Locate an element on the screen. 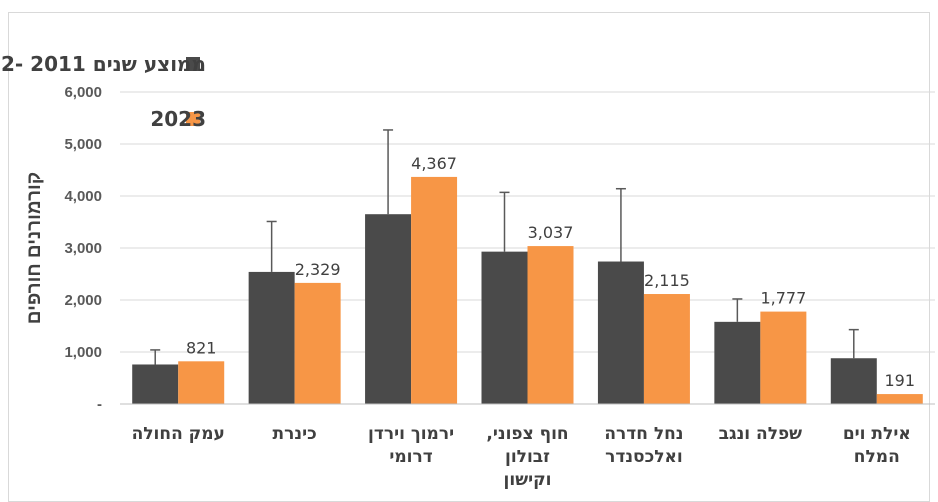 This screenshot has width=938, height=502. category-label: שפלה ונגב is located at coordinates (761, 434).